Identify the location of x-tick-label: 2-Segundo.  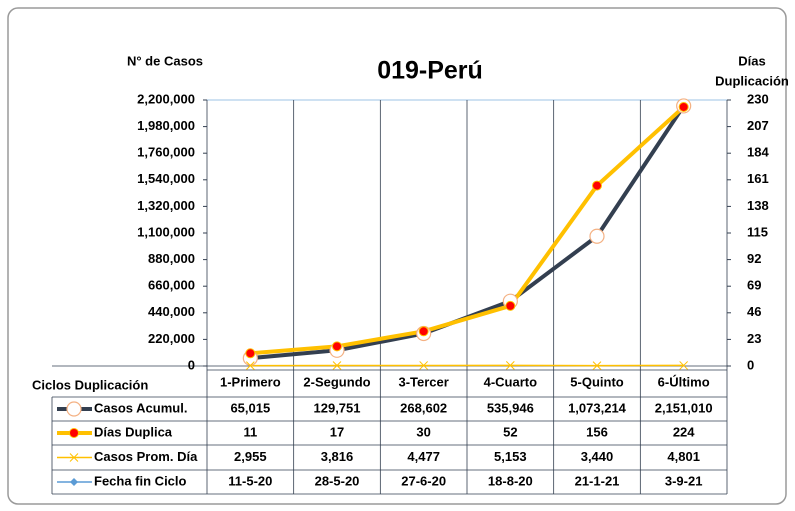
(336, 381).